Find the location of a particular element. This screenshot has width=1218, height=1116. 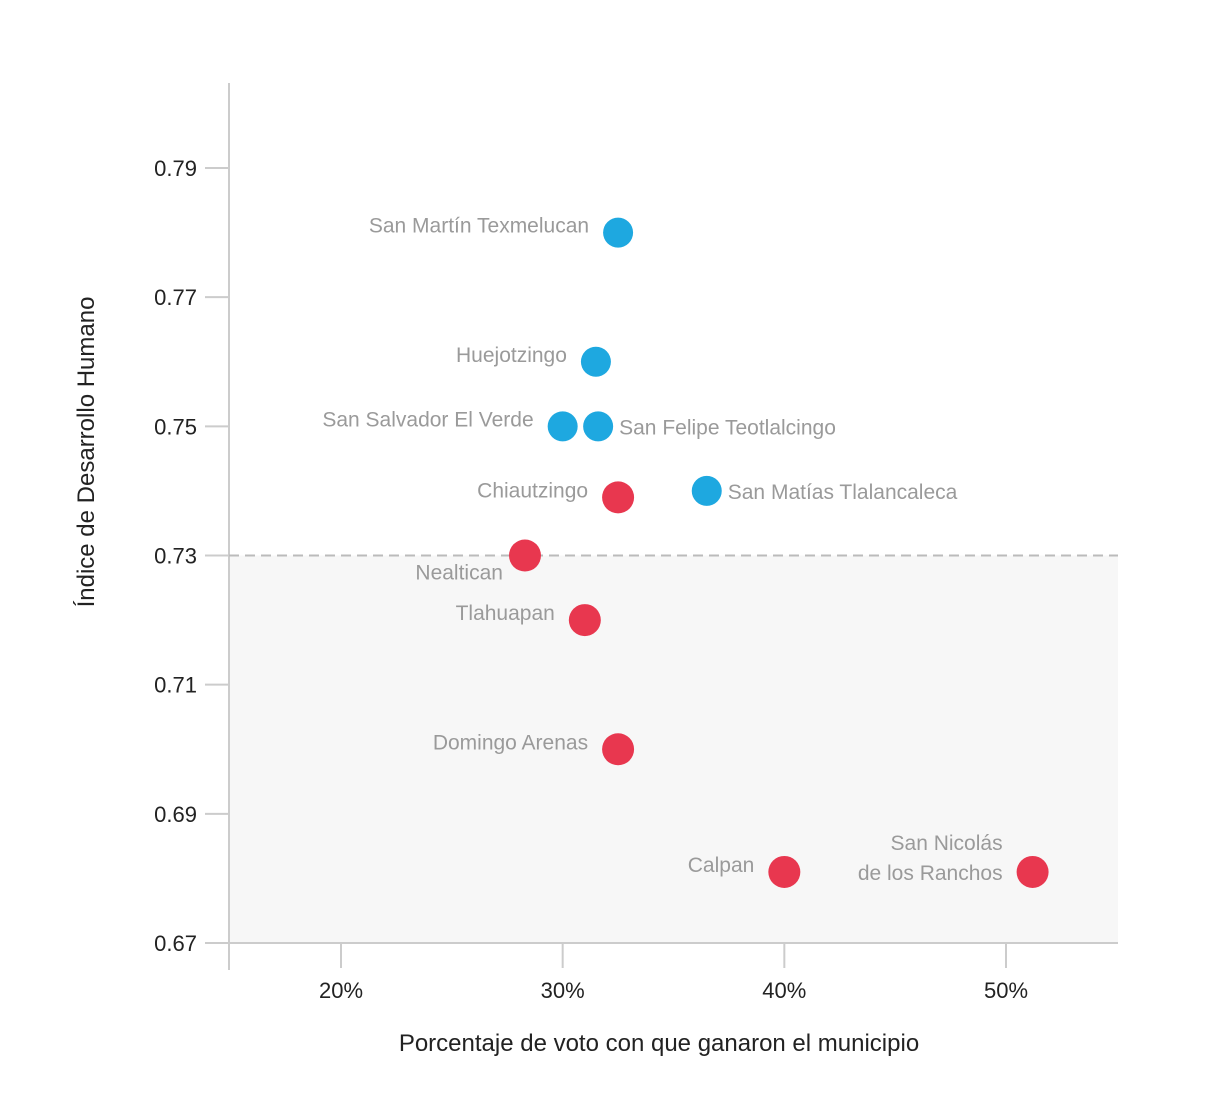

point-label: San Matías Tlalancaleca is located at coordinates (843, 492).